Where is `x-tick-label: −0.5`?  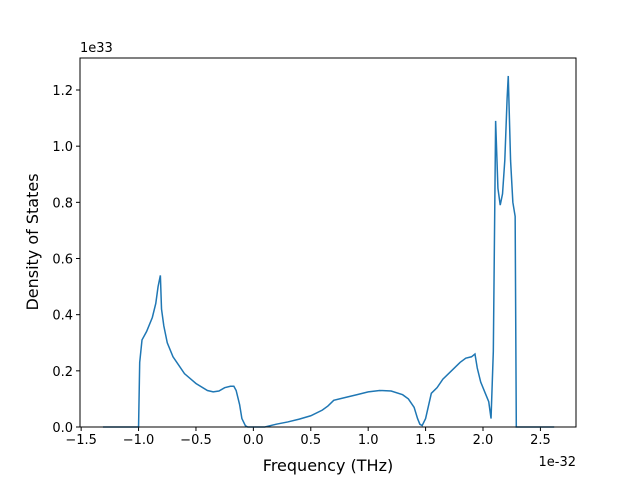 x-tick-label: −0.5 is located at coordinates (196, 440).